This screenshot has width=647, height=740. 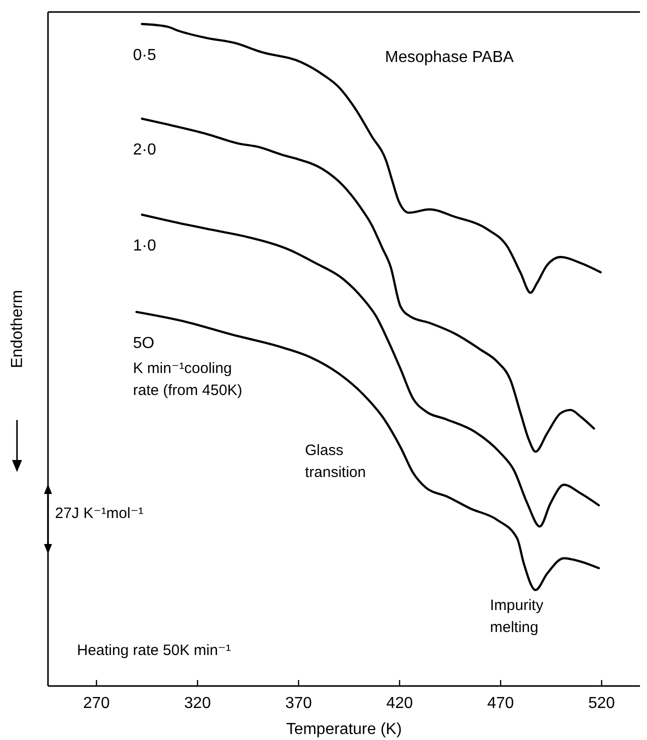 What do you see at coordinates (187, 379) in the screenshot?
I see `annotation: K min⁻¹cooling rate (from 450K)` at bounding box center [187, 379].